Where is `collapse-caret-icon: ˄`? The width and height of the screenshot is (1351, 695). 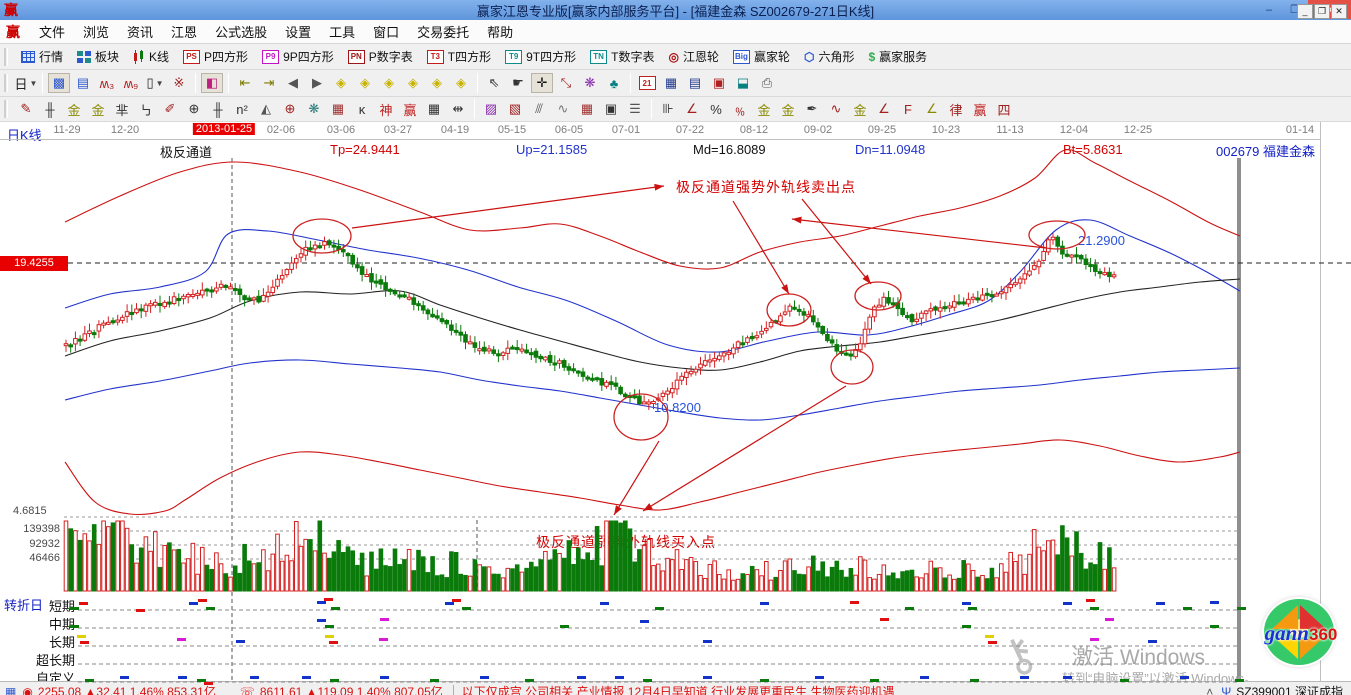
collapse-caret-icon: ˄ is located at coordinates (1210, 689).